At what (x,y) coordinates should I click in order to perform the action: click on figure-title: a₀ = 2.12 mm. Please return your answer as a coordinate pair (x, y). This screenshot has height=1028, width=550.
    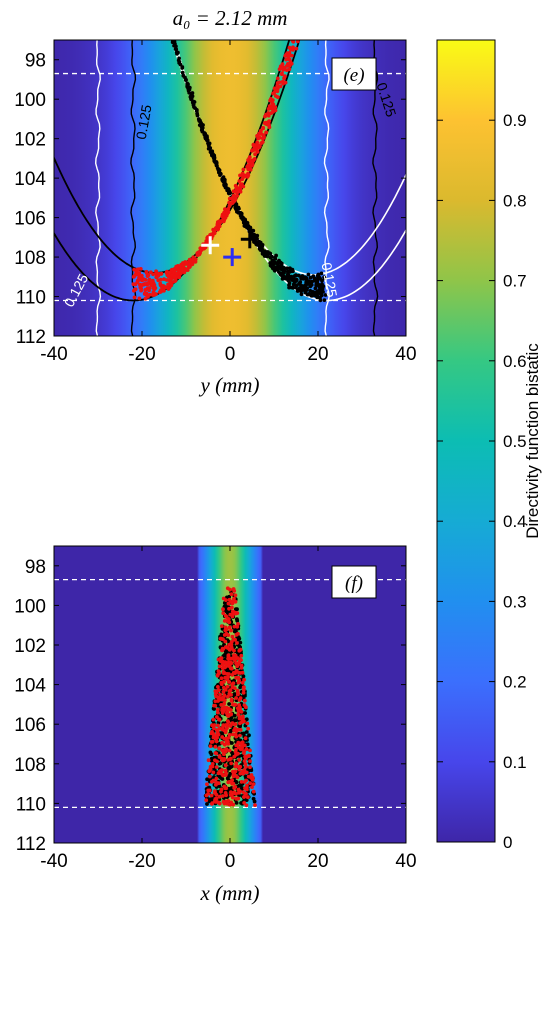
    Looking at the image, I should click on (230, 18).